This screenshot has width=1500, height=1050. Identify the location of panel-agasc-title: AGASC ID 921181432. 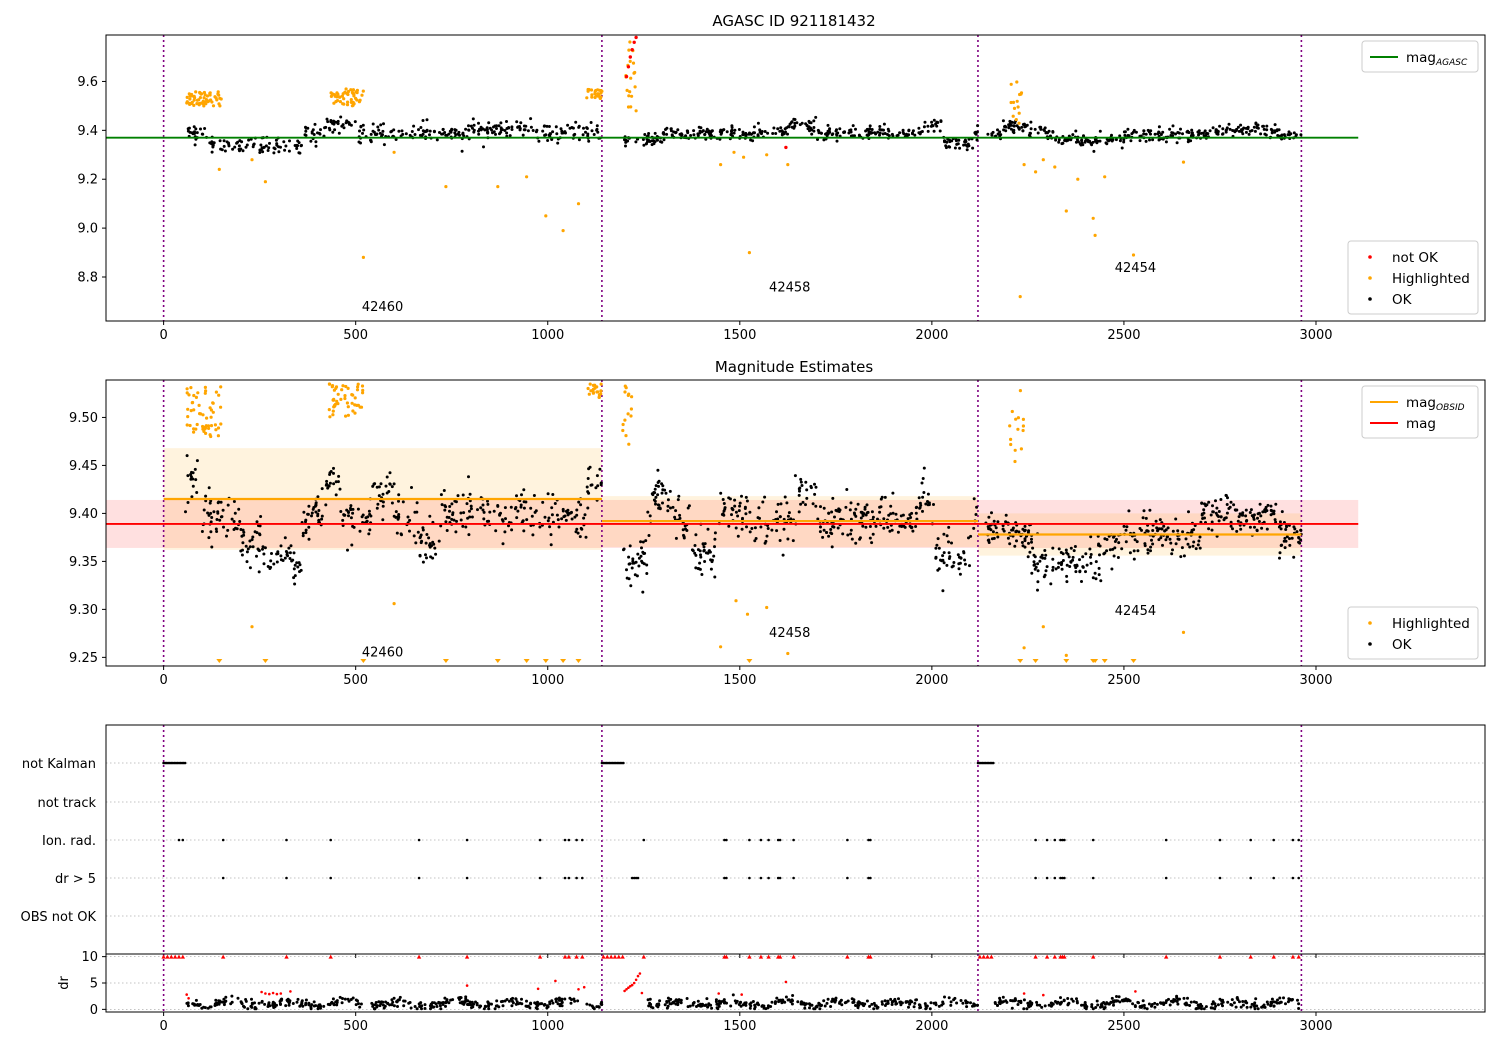
(793, 21).